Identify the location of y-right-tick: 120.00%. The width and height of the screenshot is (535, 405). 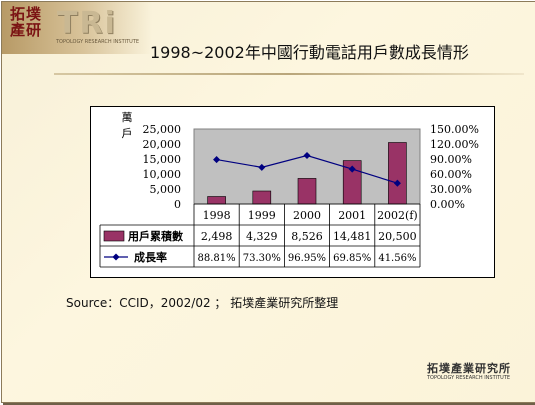
(454, 144).